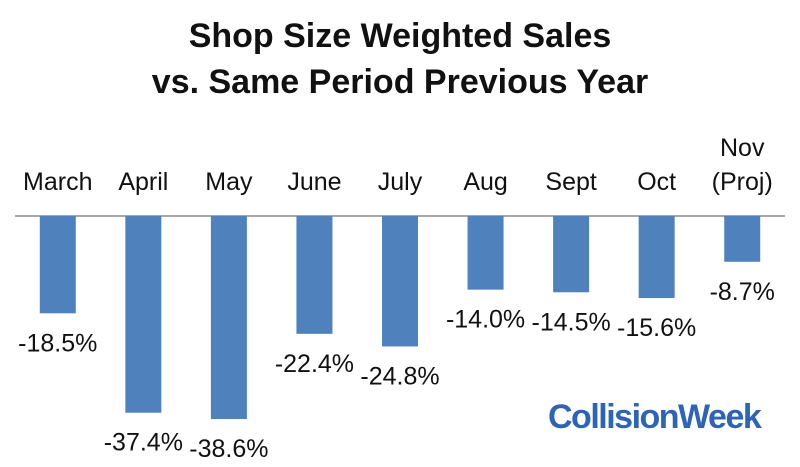 Image resolution: width=800 pixels, height=467 pixels. I want to click on value-label: -18.5%, so click(57, 343).